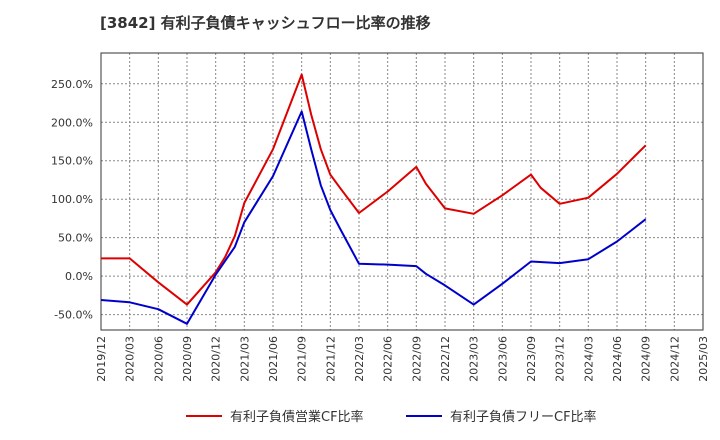  Describe the element at coordinates (72, 161) in the screenshot. I see `y-tick-label: 150.0%` at that location.